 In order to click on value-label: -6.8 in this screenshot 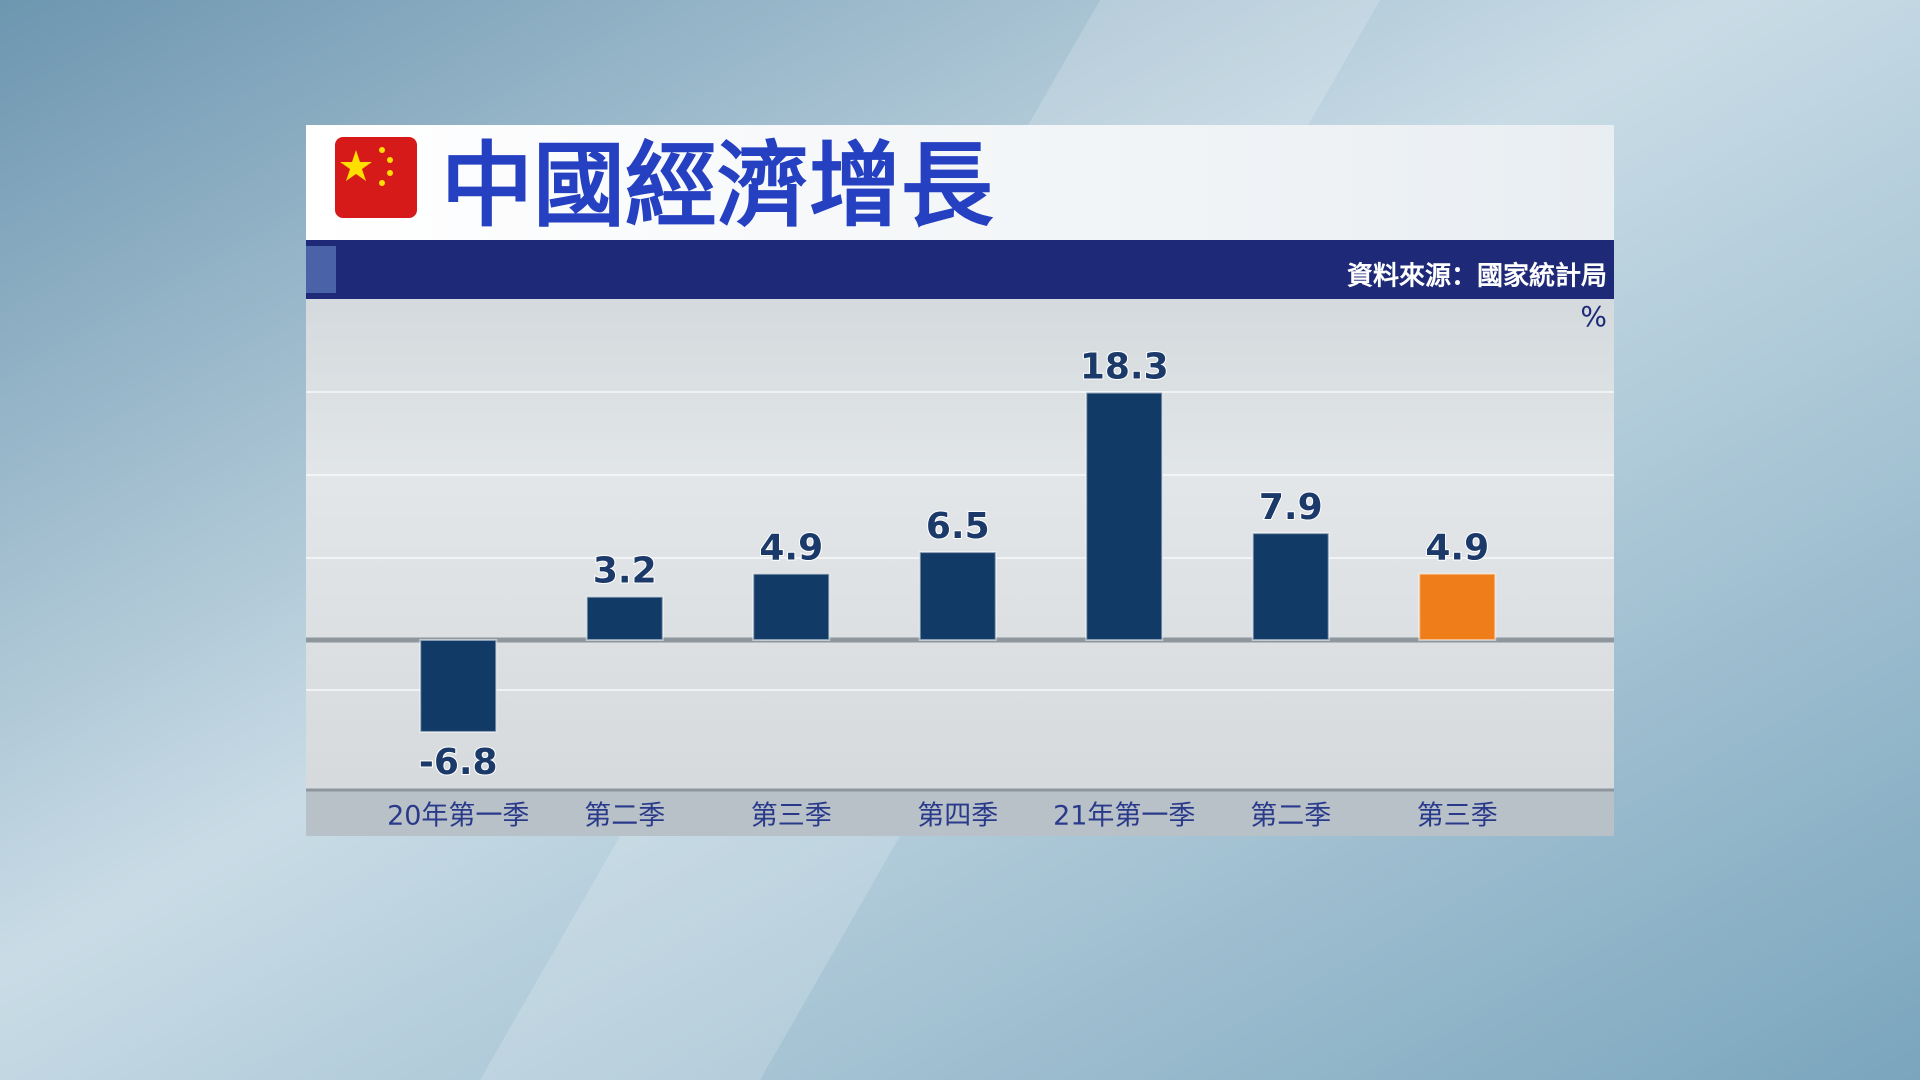, I will do `click(458, 762)`.